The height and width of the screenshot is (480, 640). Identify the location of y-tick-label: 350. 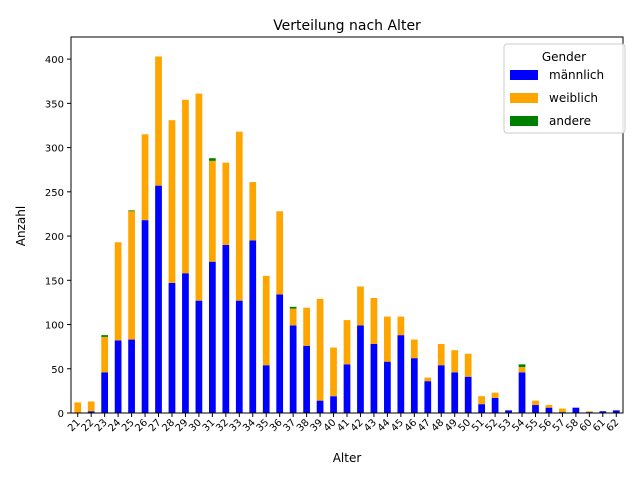
(54, 104).